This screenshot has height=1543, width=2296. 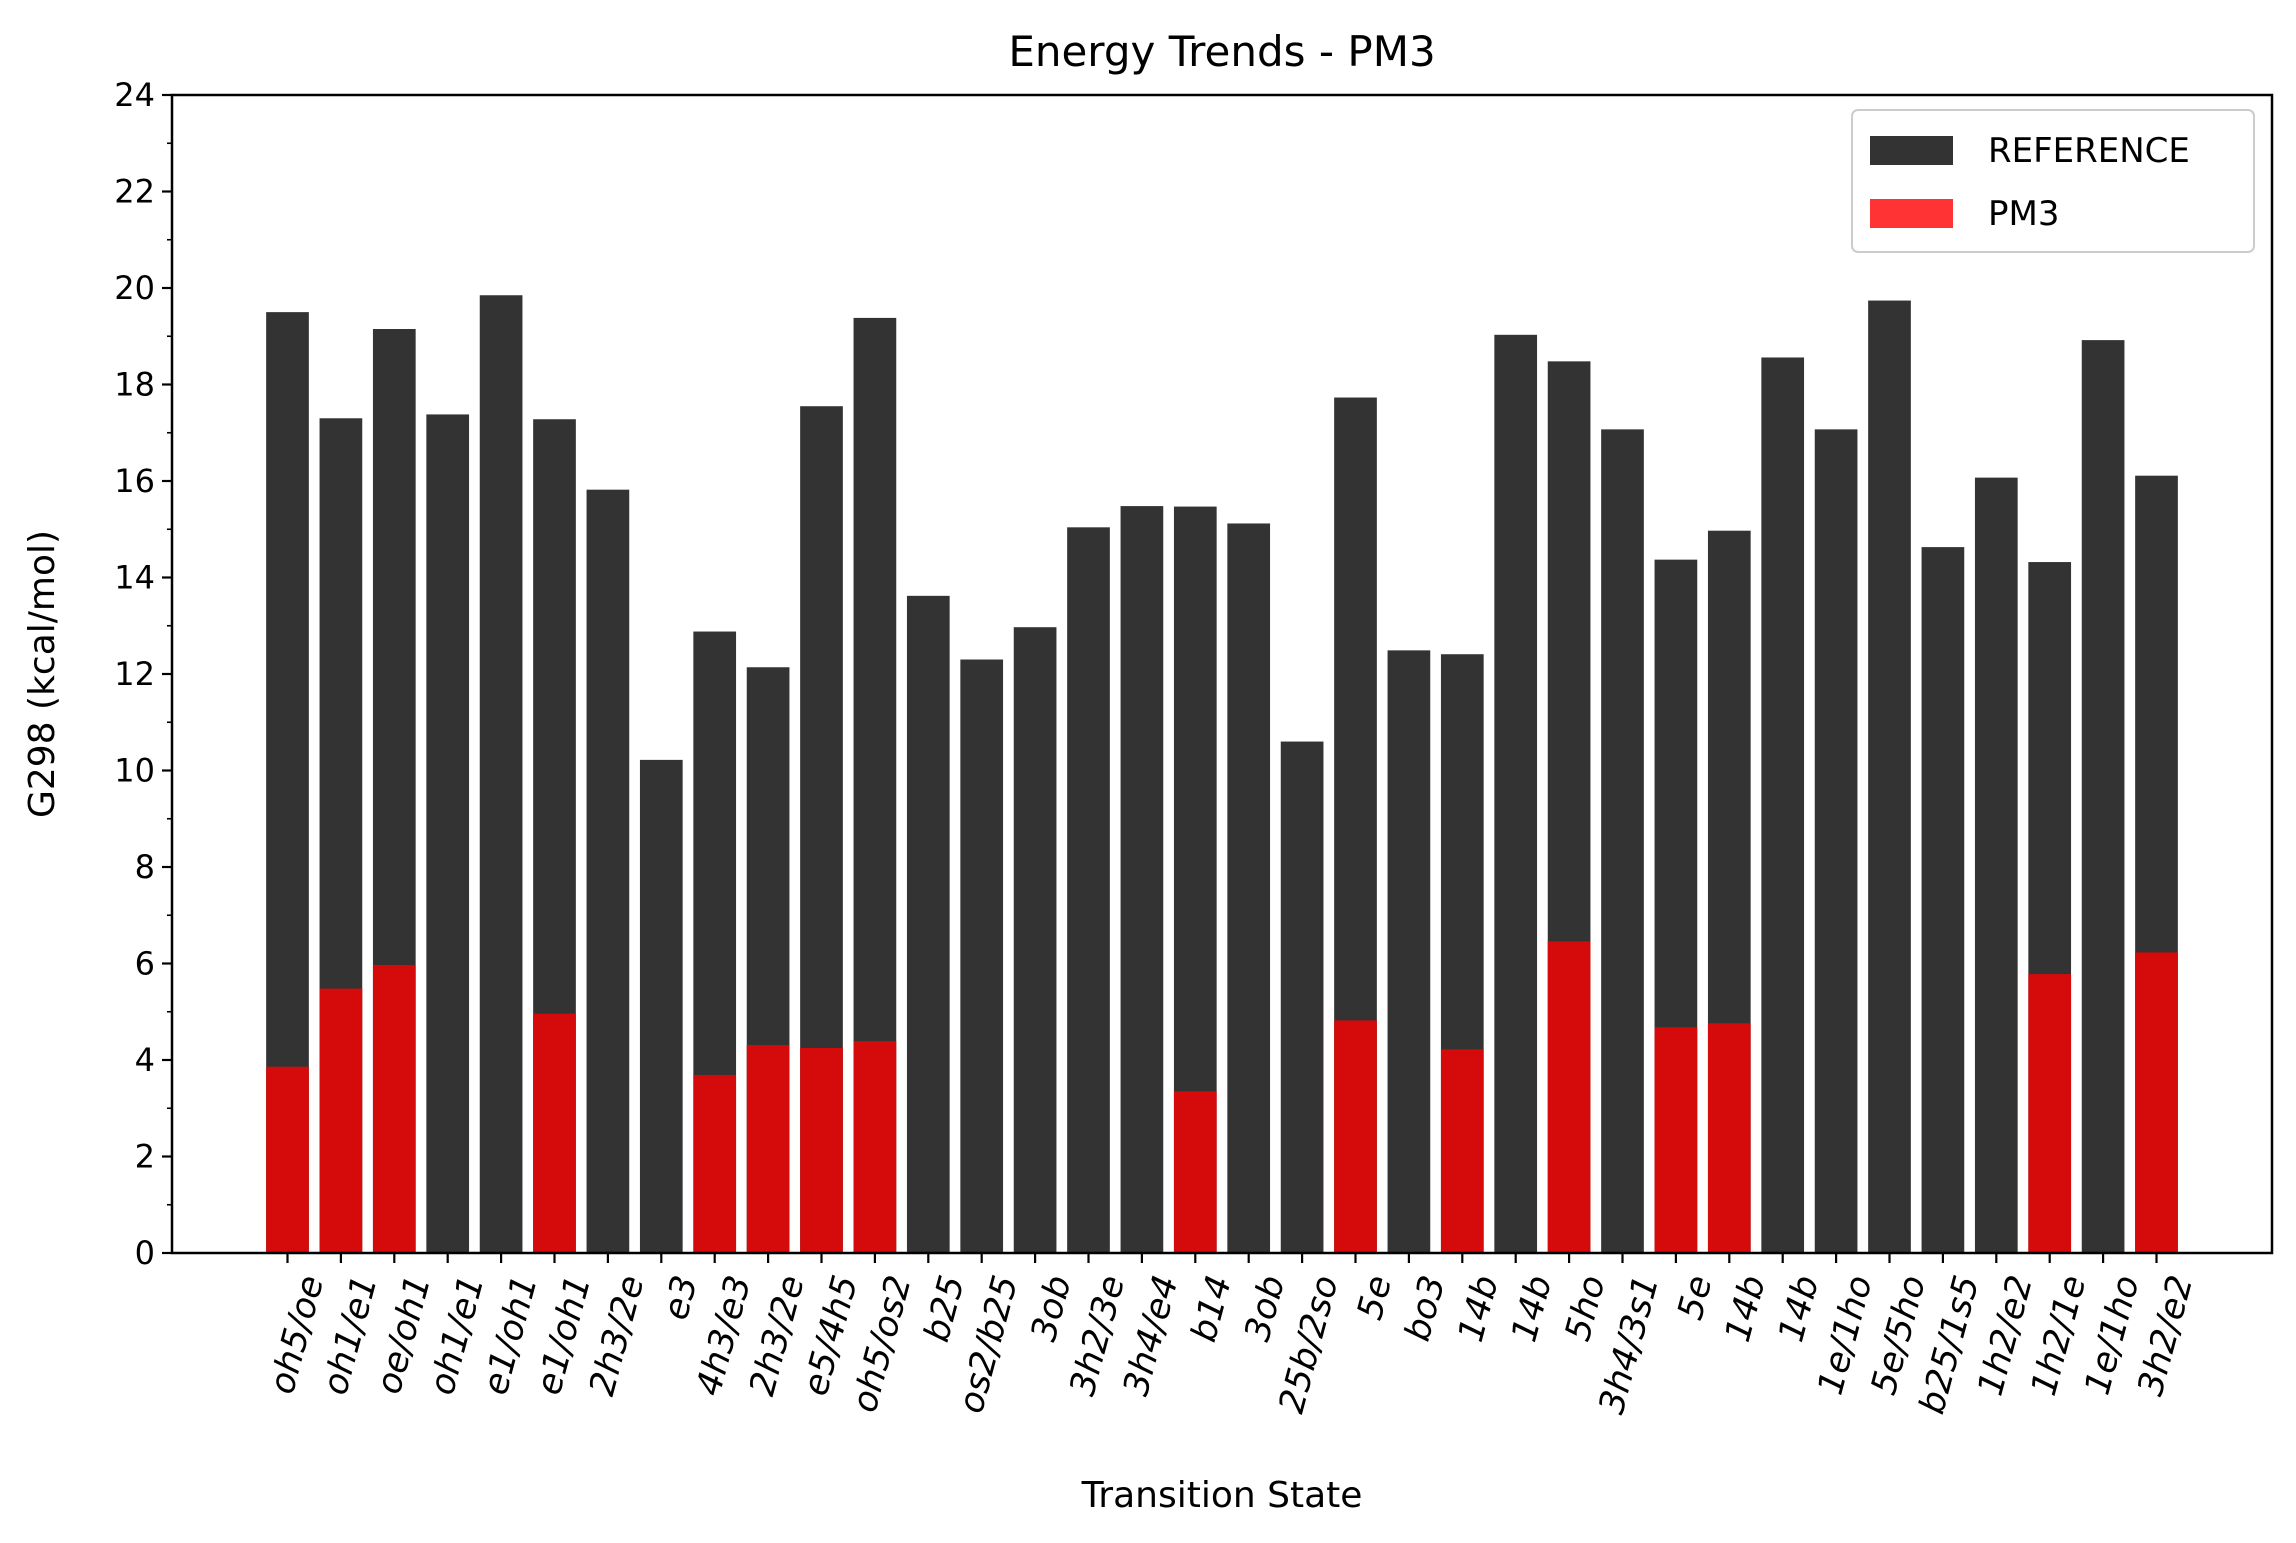 What do you see at coordinates (1911, 150) in the screenshot?
I see `legend-swatch-reference` at bounding box center [1911, 150].